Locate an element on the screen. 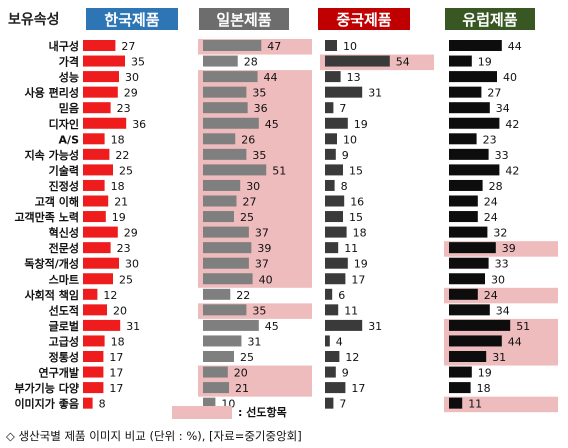  data-label: 33 is located at coordinates (502, 155).